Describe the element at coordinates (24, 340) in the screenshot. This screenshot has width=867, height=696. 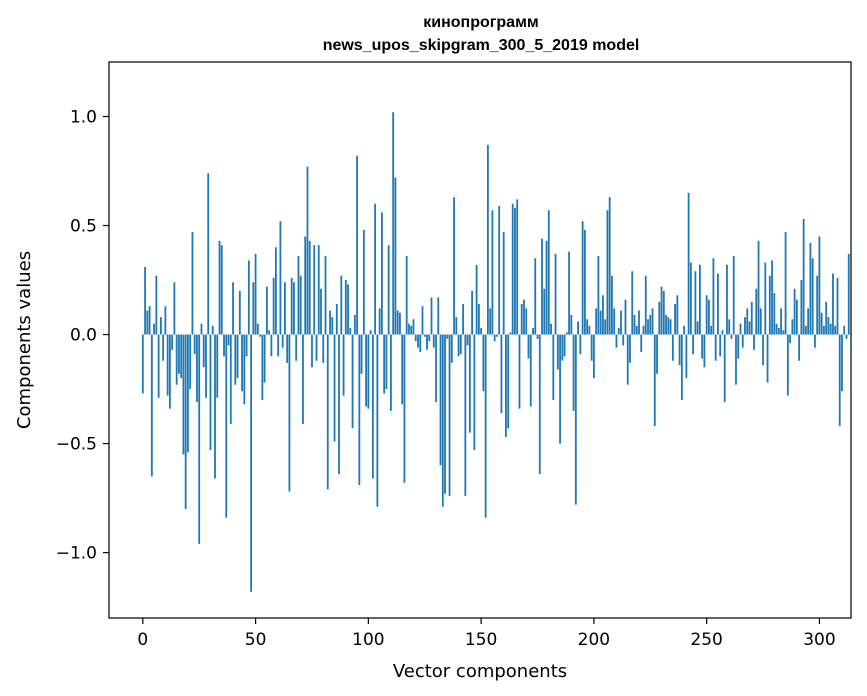
I see `y-axis-label: Components values` at that location.